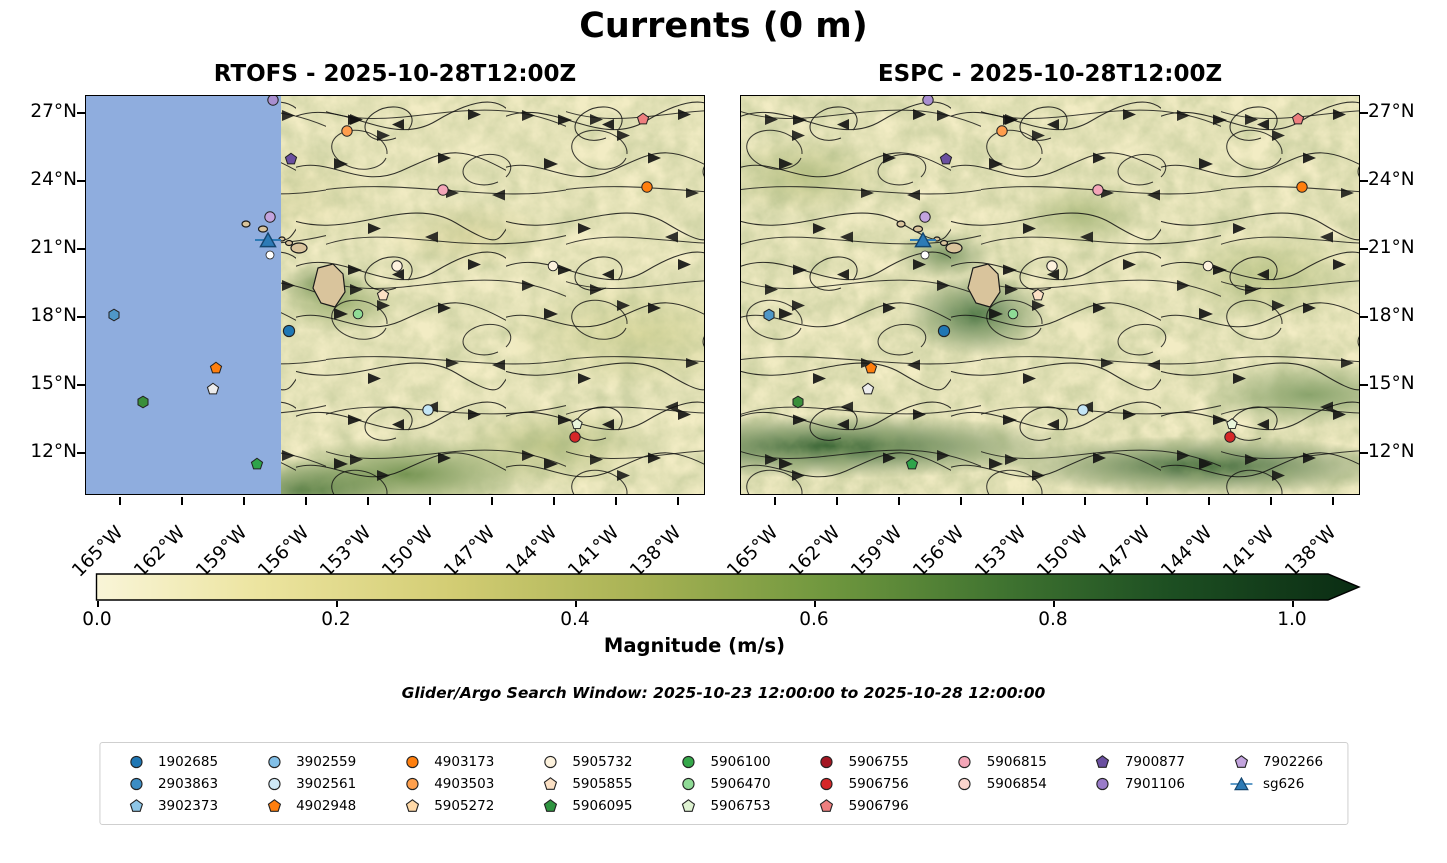 Image resolution: width=1447 pixels, height=863 pixels. What do you see at coordinates (50, 295) in the screenshot?
I see `lat-axis-left: 27°N 24°N 21°N 18°N 15°N 12°N` at bounding box center [50, 295].